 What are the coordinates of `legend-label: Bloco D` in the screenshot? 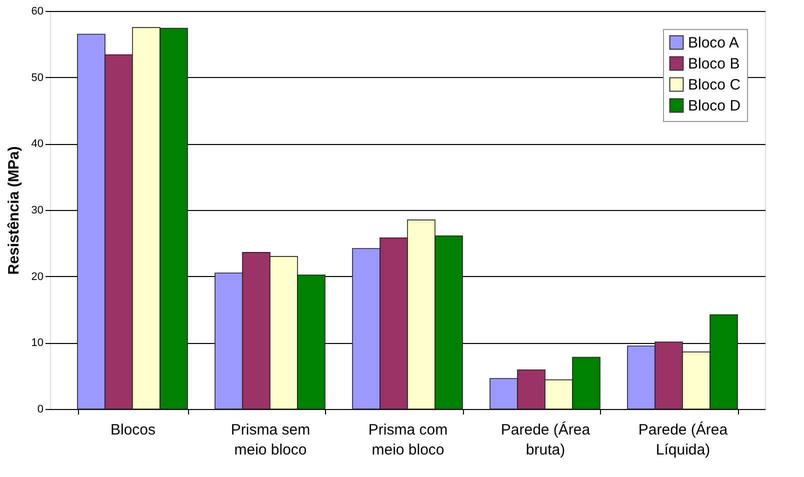 It's located at (714, 106).